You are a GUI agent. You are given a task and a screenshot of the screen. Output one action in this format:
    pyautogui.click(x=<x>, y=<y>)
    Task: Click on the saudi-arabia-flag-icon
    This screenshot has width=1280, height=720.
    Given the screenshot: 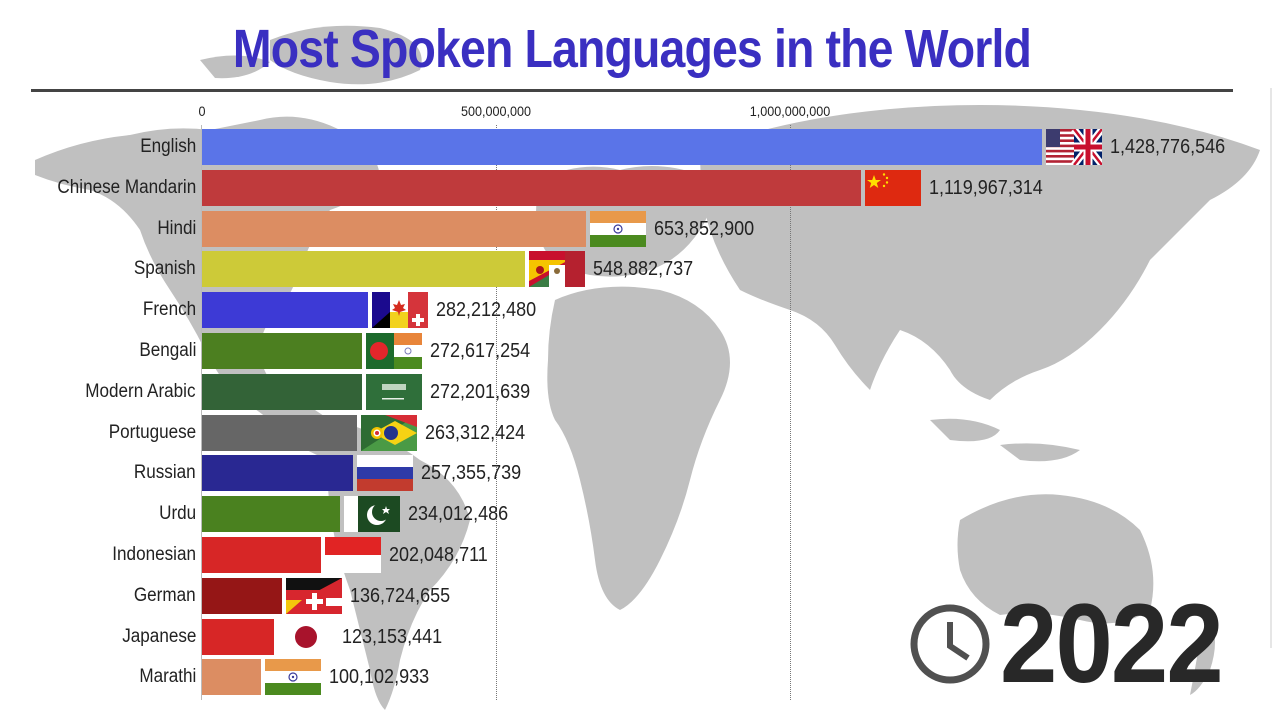 What is the action you would take?
    pyautogui.click(x=394, y=391)
    